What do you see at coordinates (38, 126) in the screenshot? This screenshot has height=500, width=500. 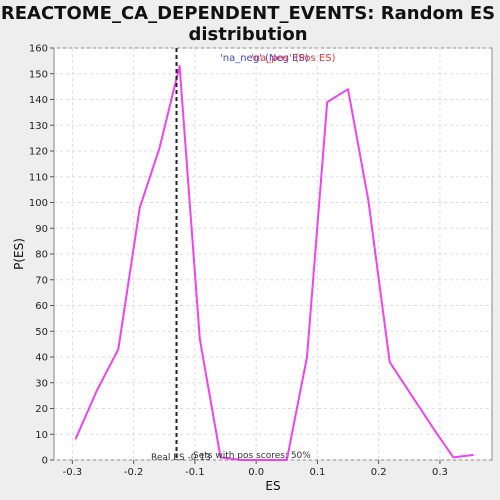 I see `y-tick-label: 130` at bounding box center [38, 126].